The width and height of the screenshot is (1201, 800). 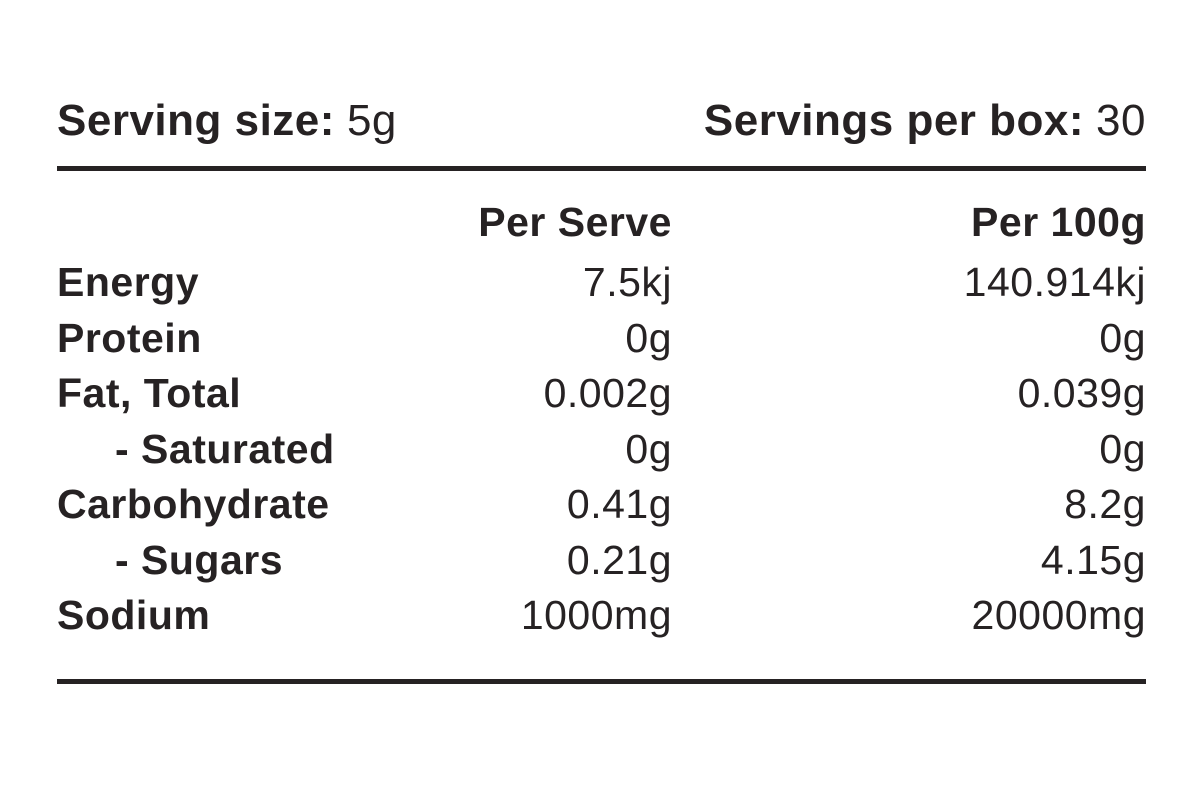 I want to click on table-row: Fat, Total 0.002g 0.039g, so click(x=601, y=394).